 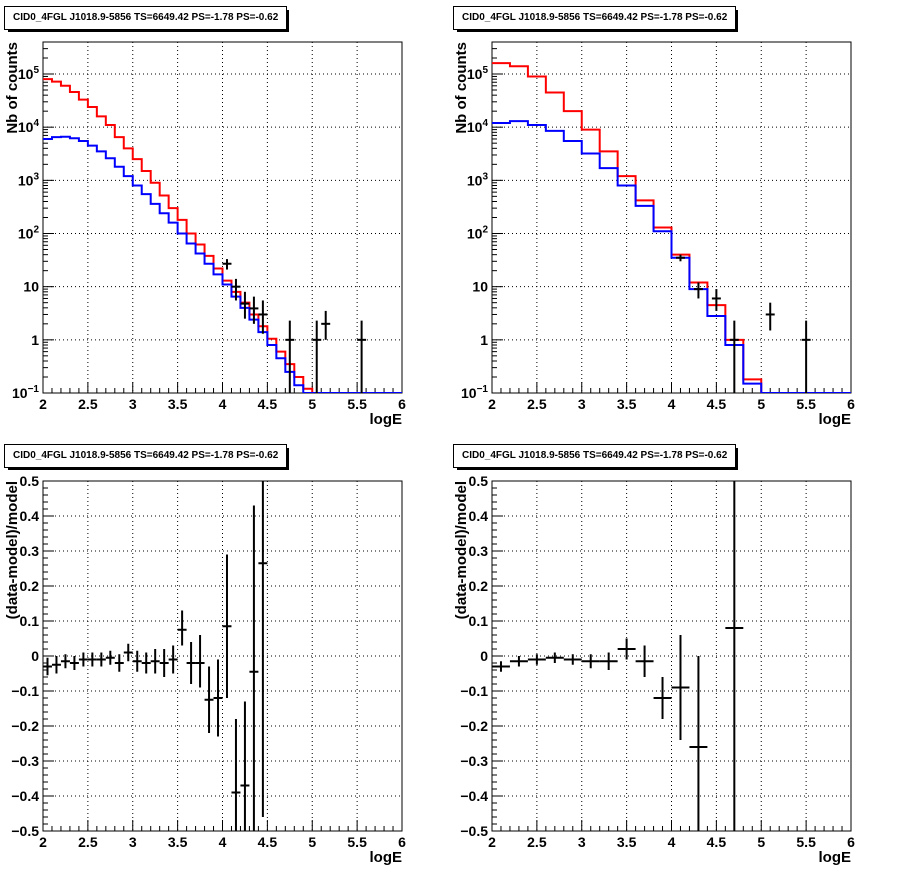 What do you see at coordinates (492, 842) in the screenshot?
I see `x-tick-label: 2` at bounding box center [492, 842].